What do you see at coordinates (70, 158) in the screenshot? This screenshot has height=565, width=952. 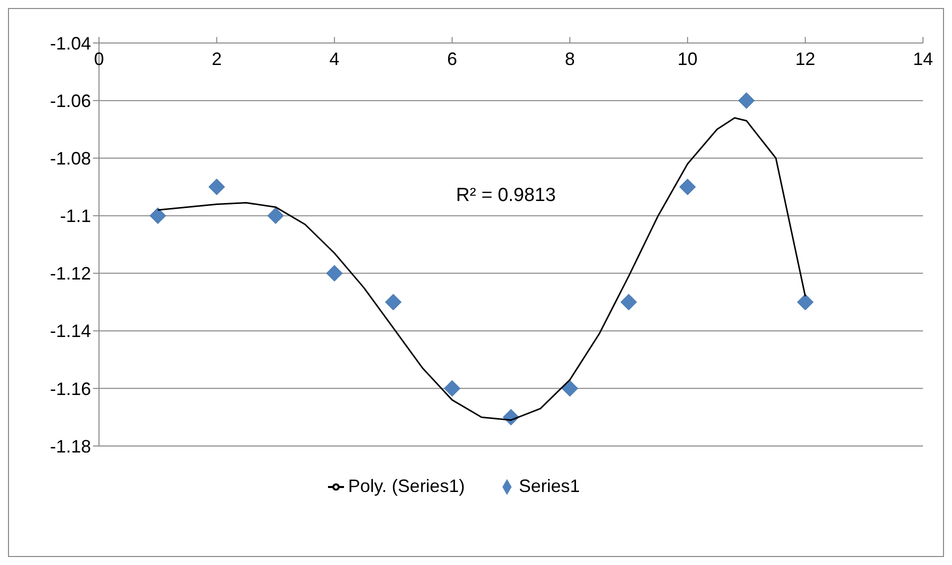 I see `y-tick-label: -1.08` at bounding box center [70, 158].